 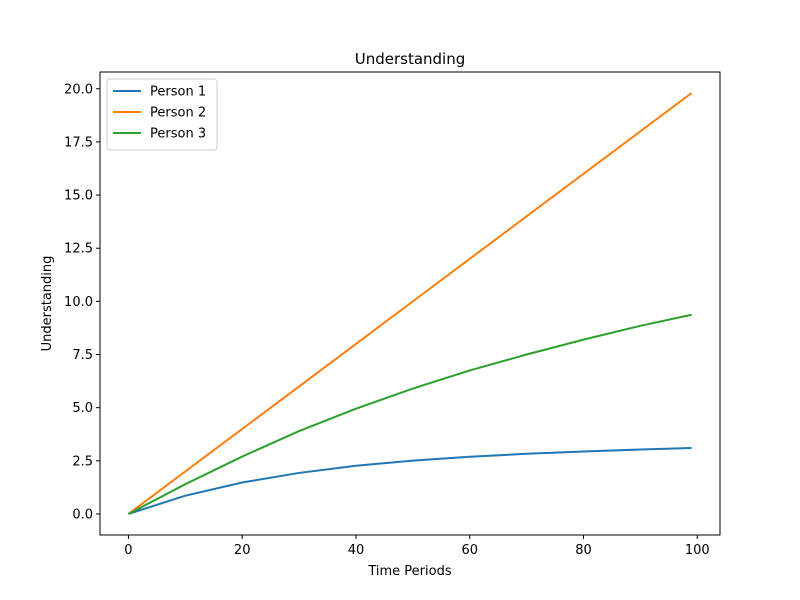 What do you see at coordinates (178, 113) in the screenshot?
I see `legend-label-person-2: Person 2` at bounding box center [178, 113].